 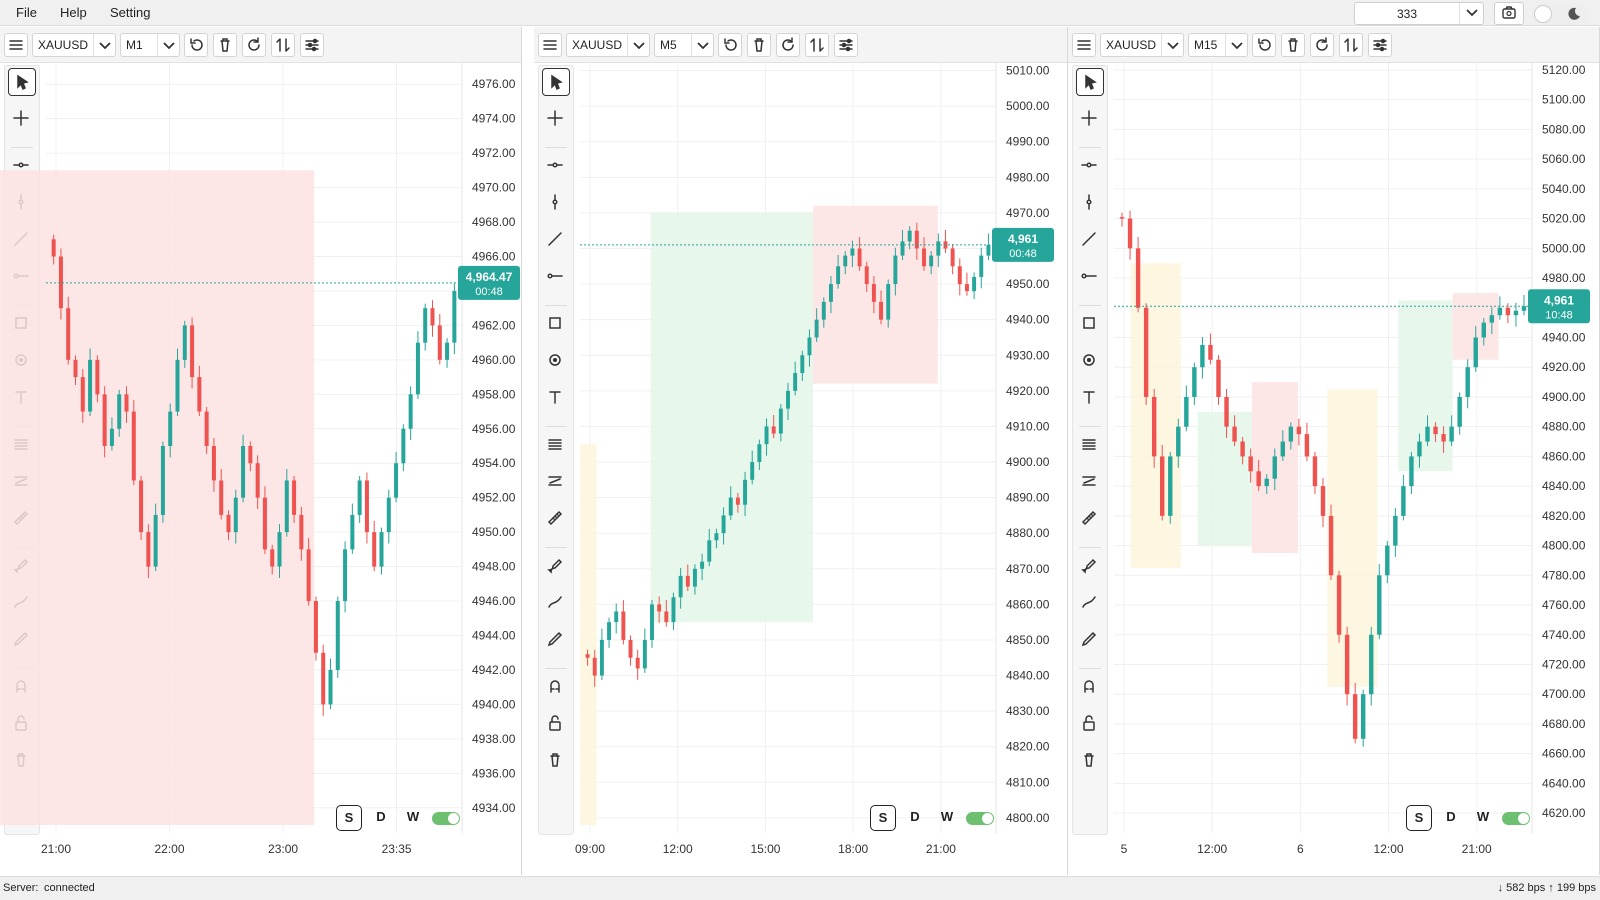 What do you see at coordinates (1560, 14) in the screenshot?
I see `theme-toggle` at bounding box center [1560, 14].